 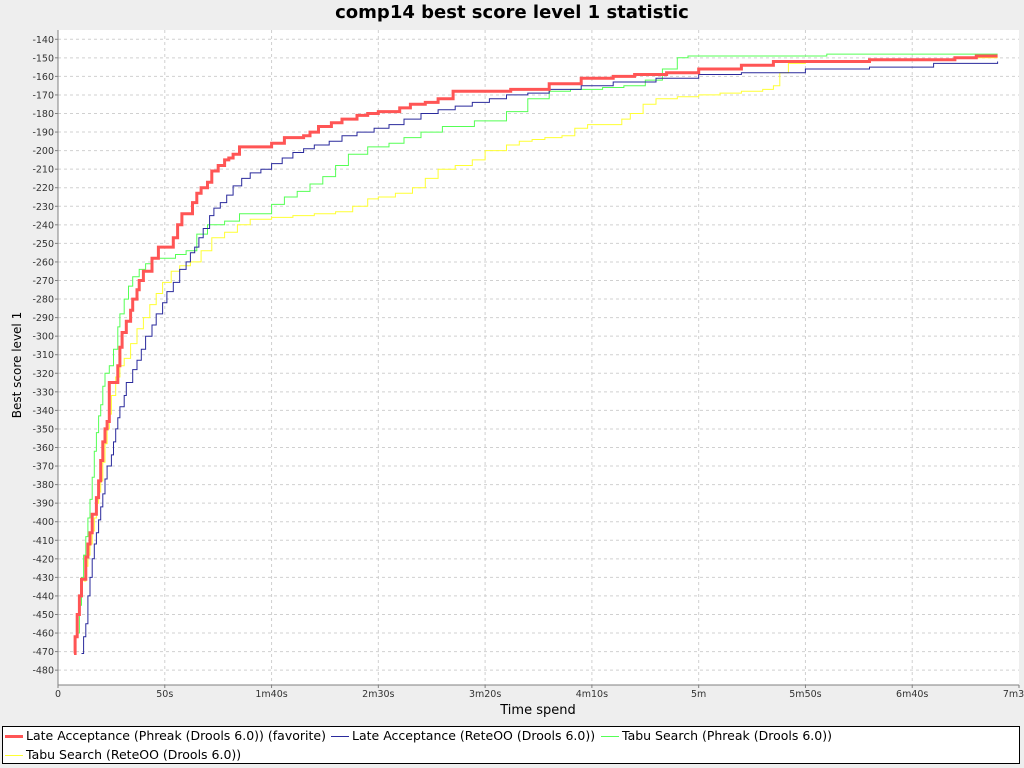 What do you see at coordinates (43, 40) in the screenshot?
I see `y-tick-label: -140` at bounding box center [43, 40].